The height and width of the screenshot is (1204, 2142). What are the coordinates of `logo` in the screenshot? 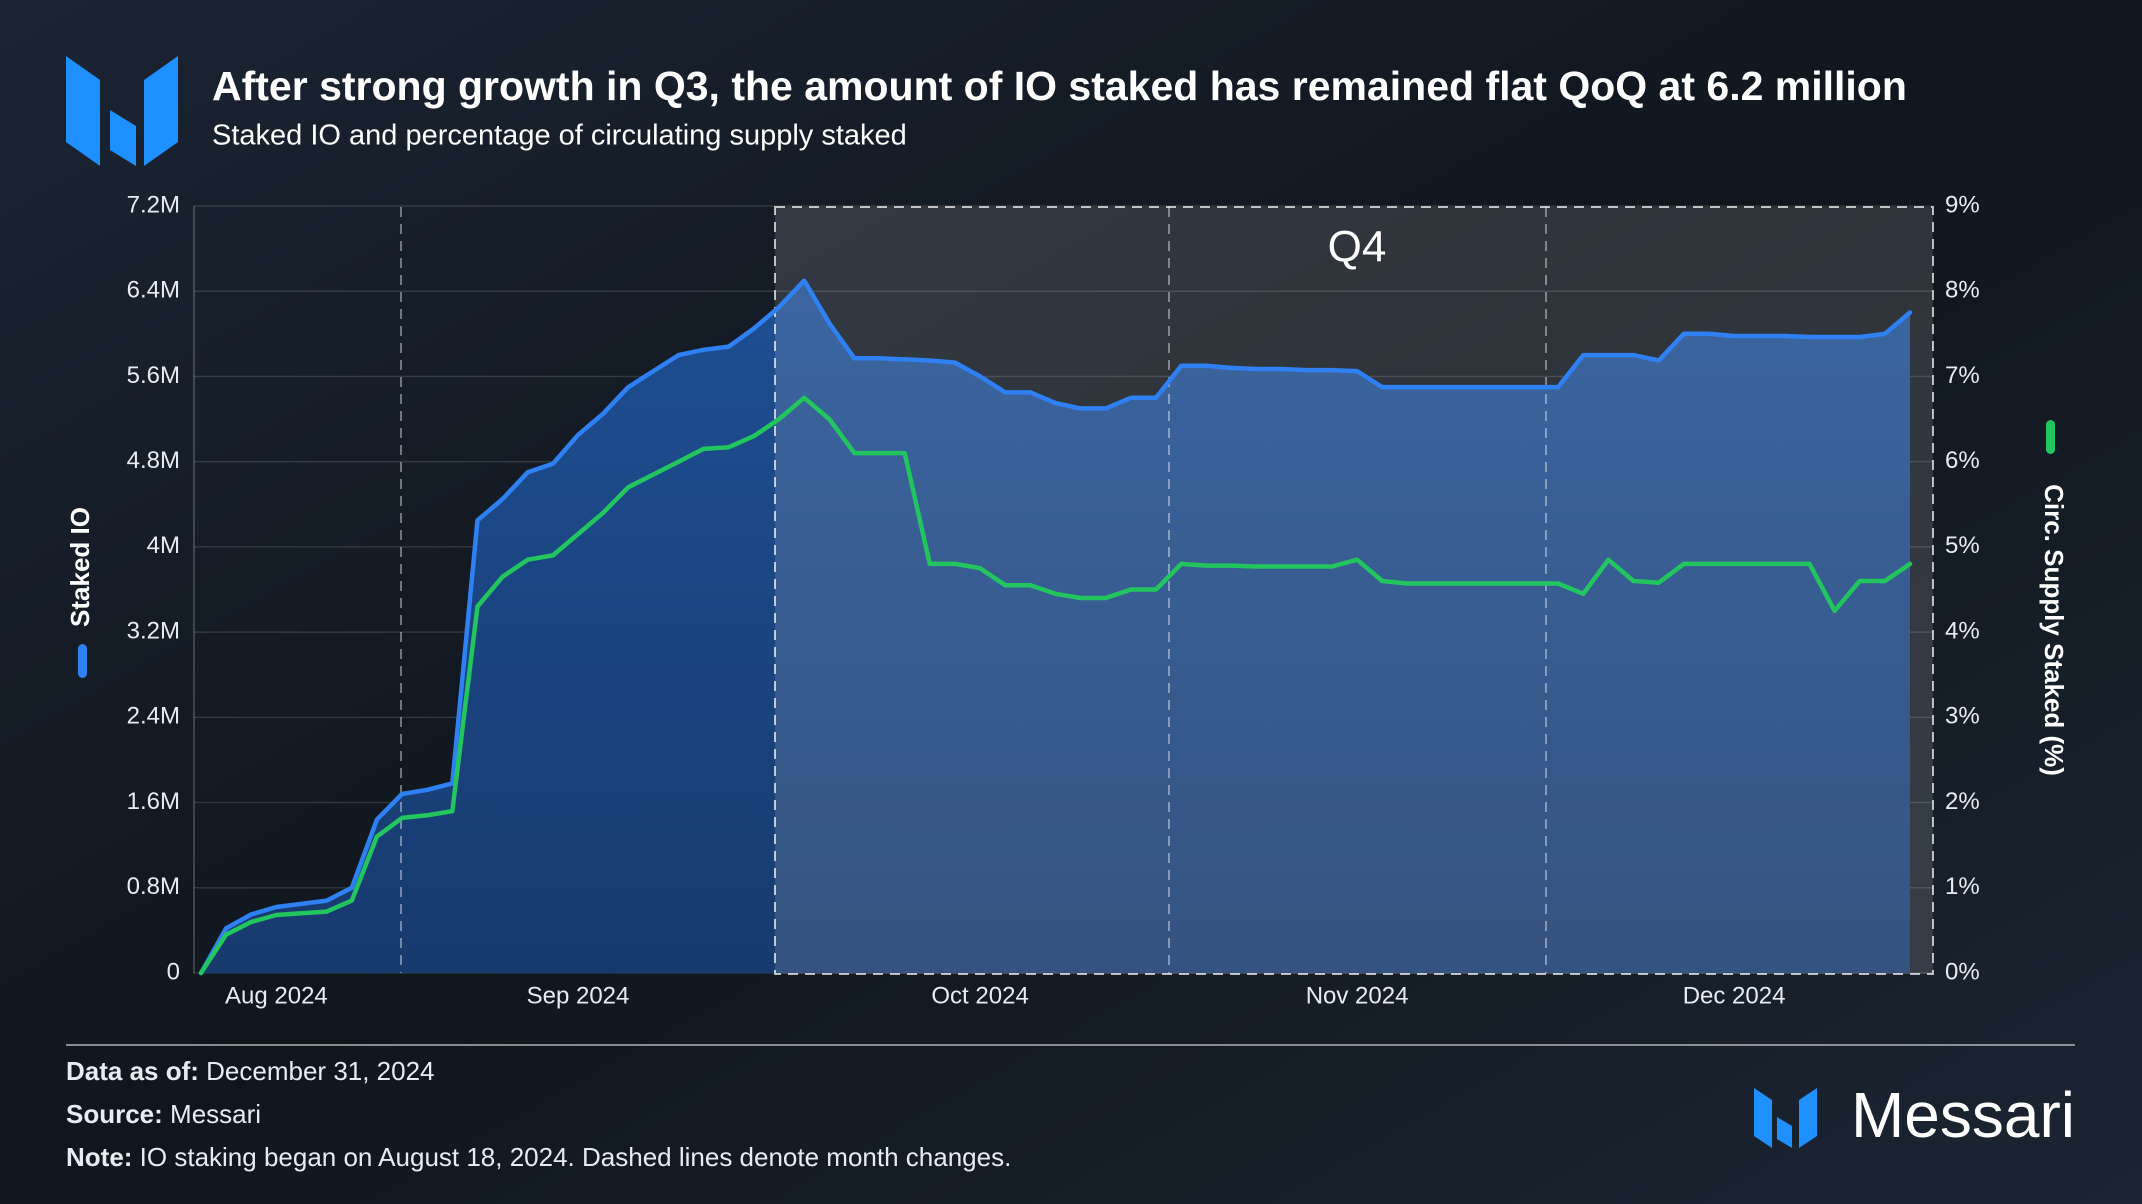 It's located at (122, 111).